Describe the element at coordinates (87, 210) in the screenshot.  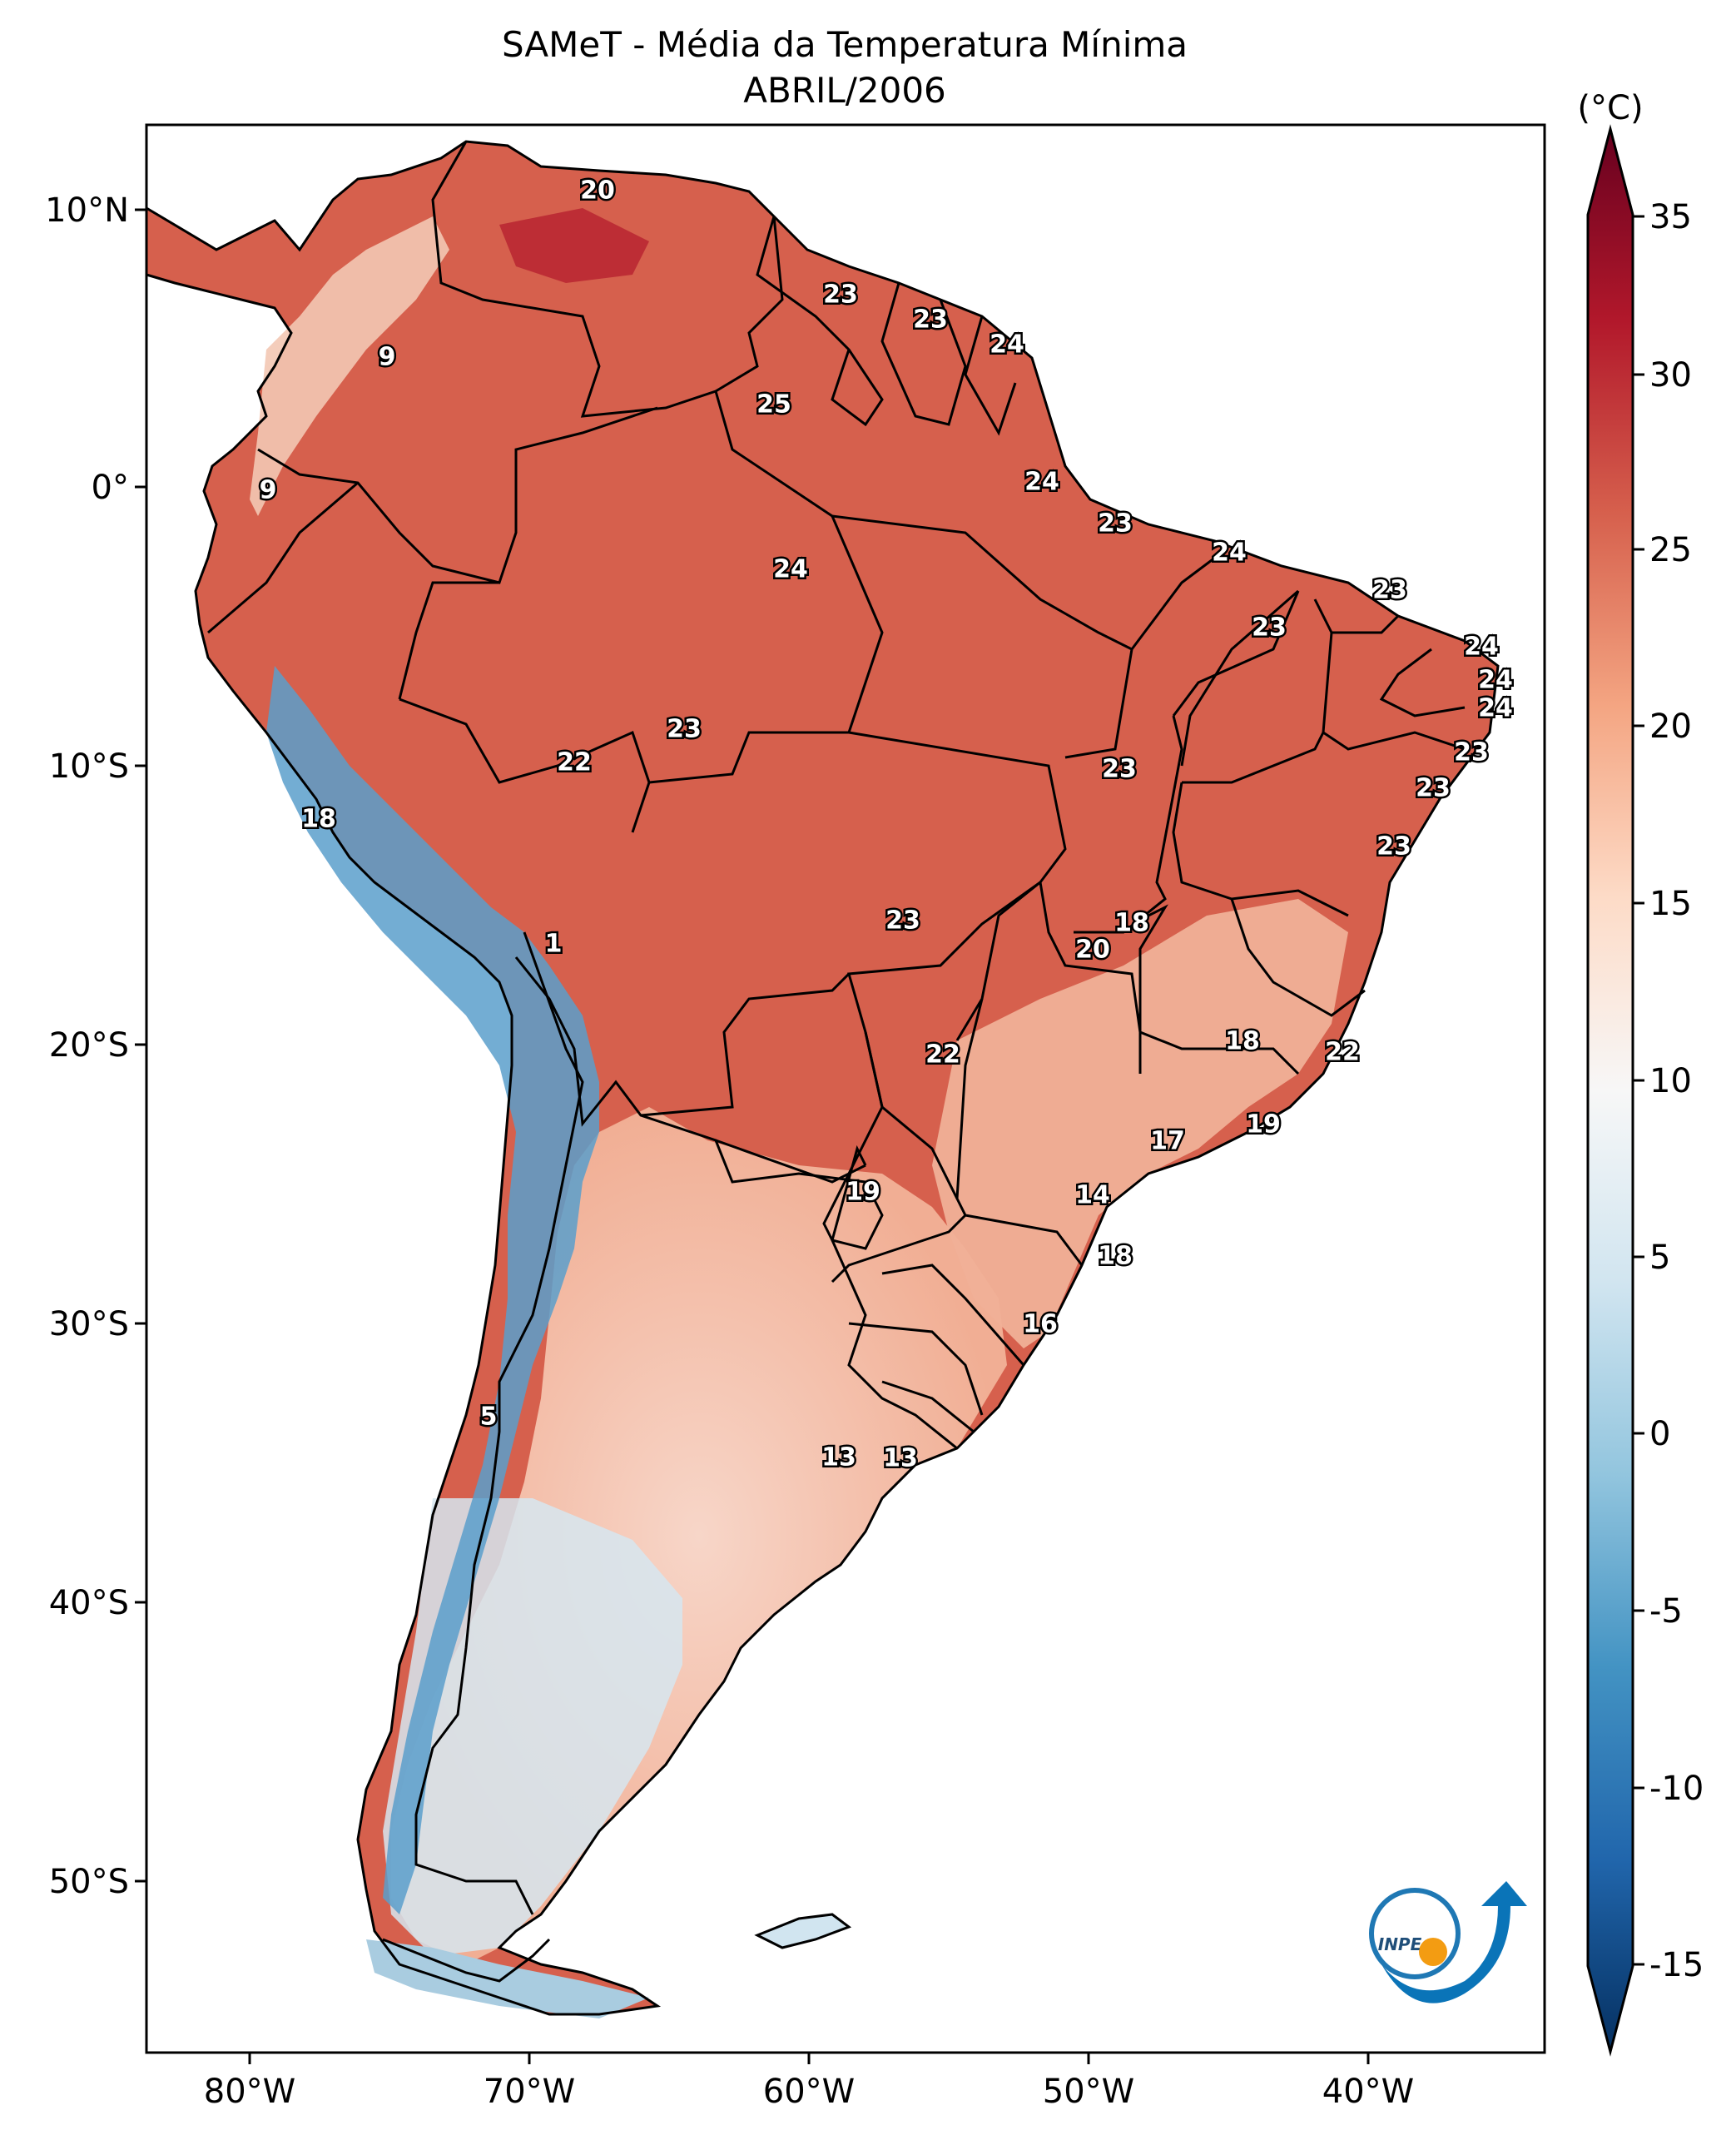
I see `lat-label: 10°N` at that location.